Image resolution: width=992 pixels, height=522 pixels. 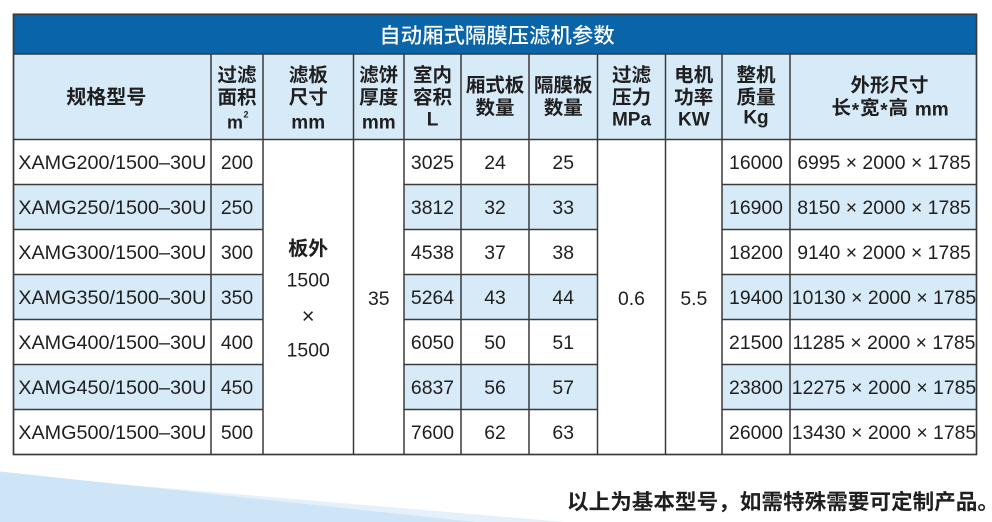 What do you see at coordinates (495, 253) in the screenshot?
I see `svg-text: 37` at bounding box center [495, 253].